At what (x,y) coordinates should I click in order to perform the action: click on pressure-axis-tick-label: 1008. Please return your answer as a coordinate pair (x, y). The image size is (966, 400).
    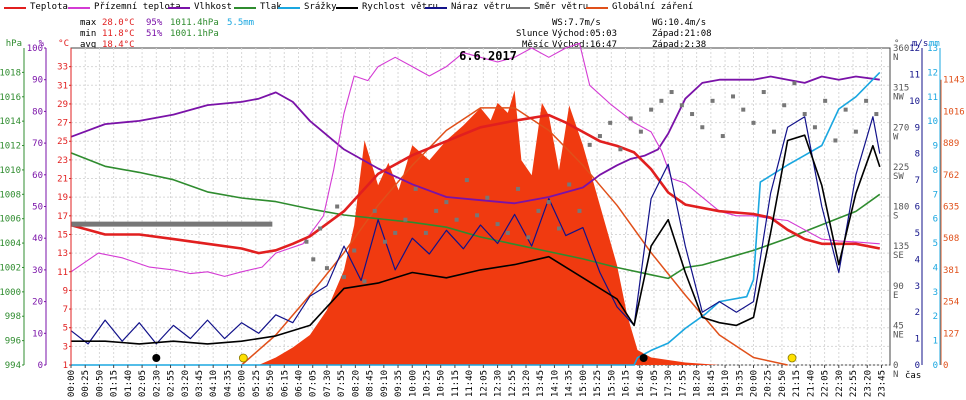
    Looking at the image, I should click on (10, 195).